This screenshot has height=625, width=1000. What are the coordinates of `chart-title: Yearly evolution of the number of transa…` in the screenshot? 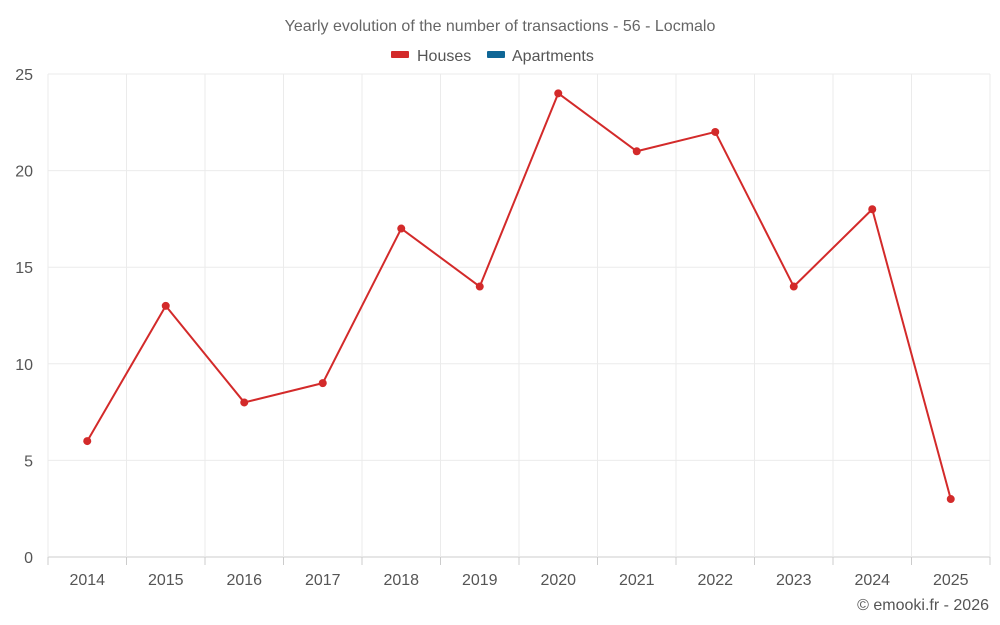 It's located at (500, 26).